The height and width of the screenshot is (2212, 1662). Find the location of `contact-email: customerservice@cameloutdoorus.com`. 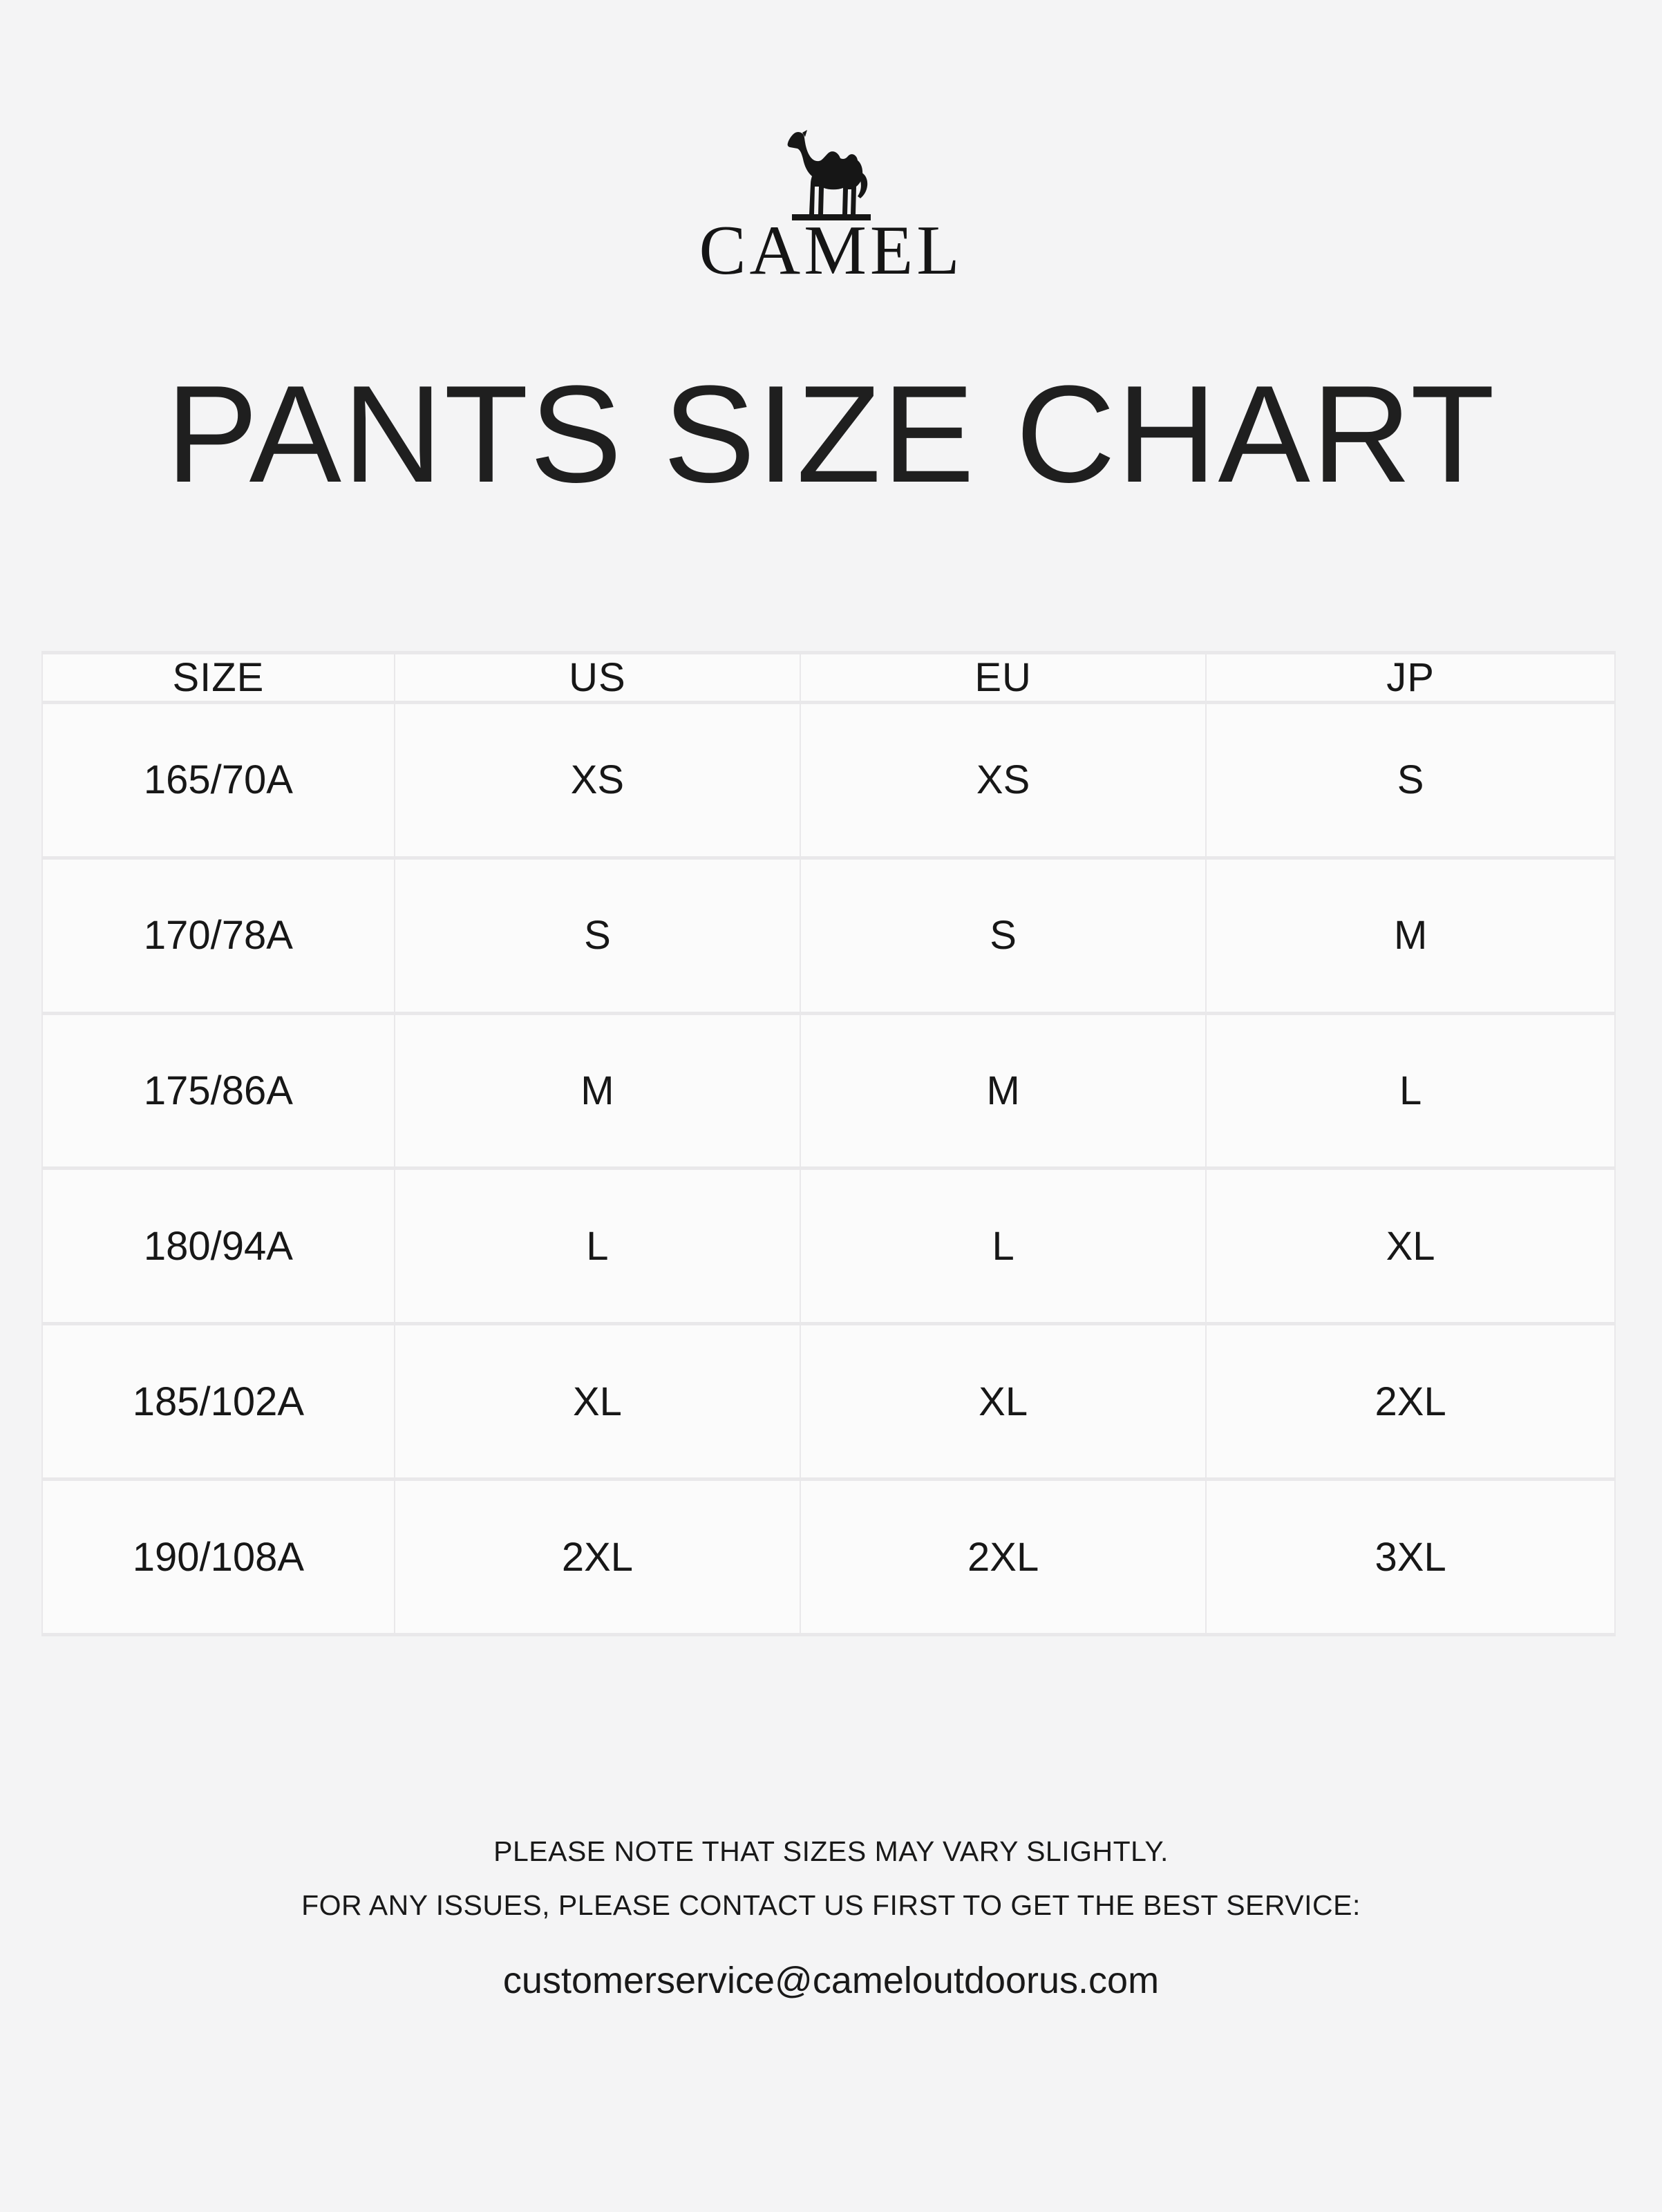

contact-email: customerservice@cameloutdoorus.com is located at coordinates (831, 1980).